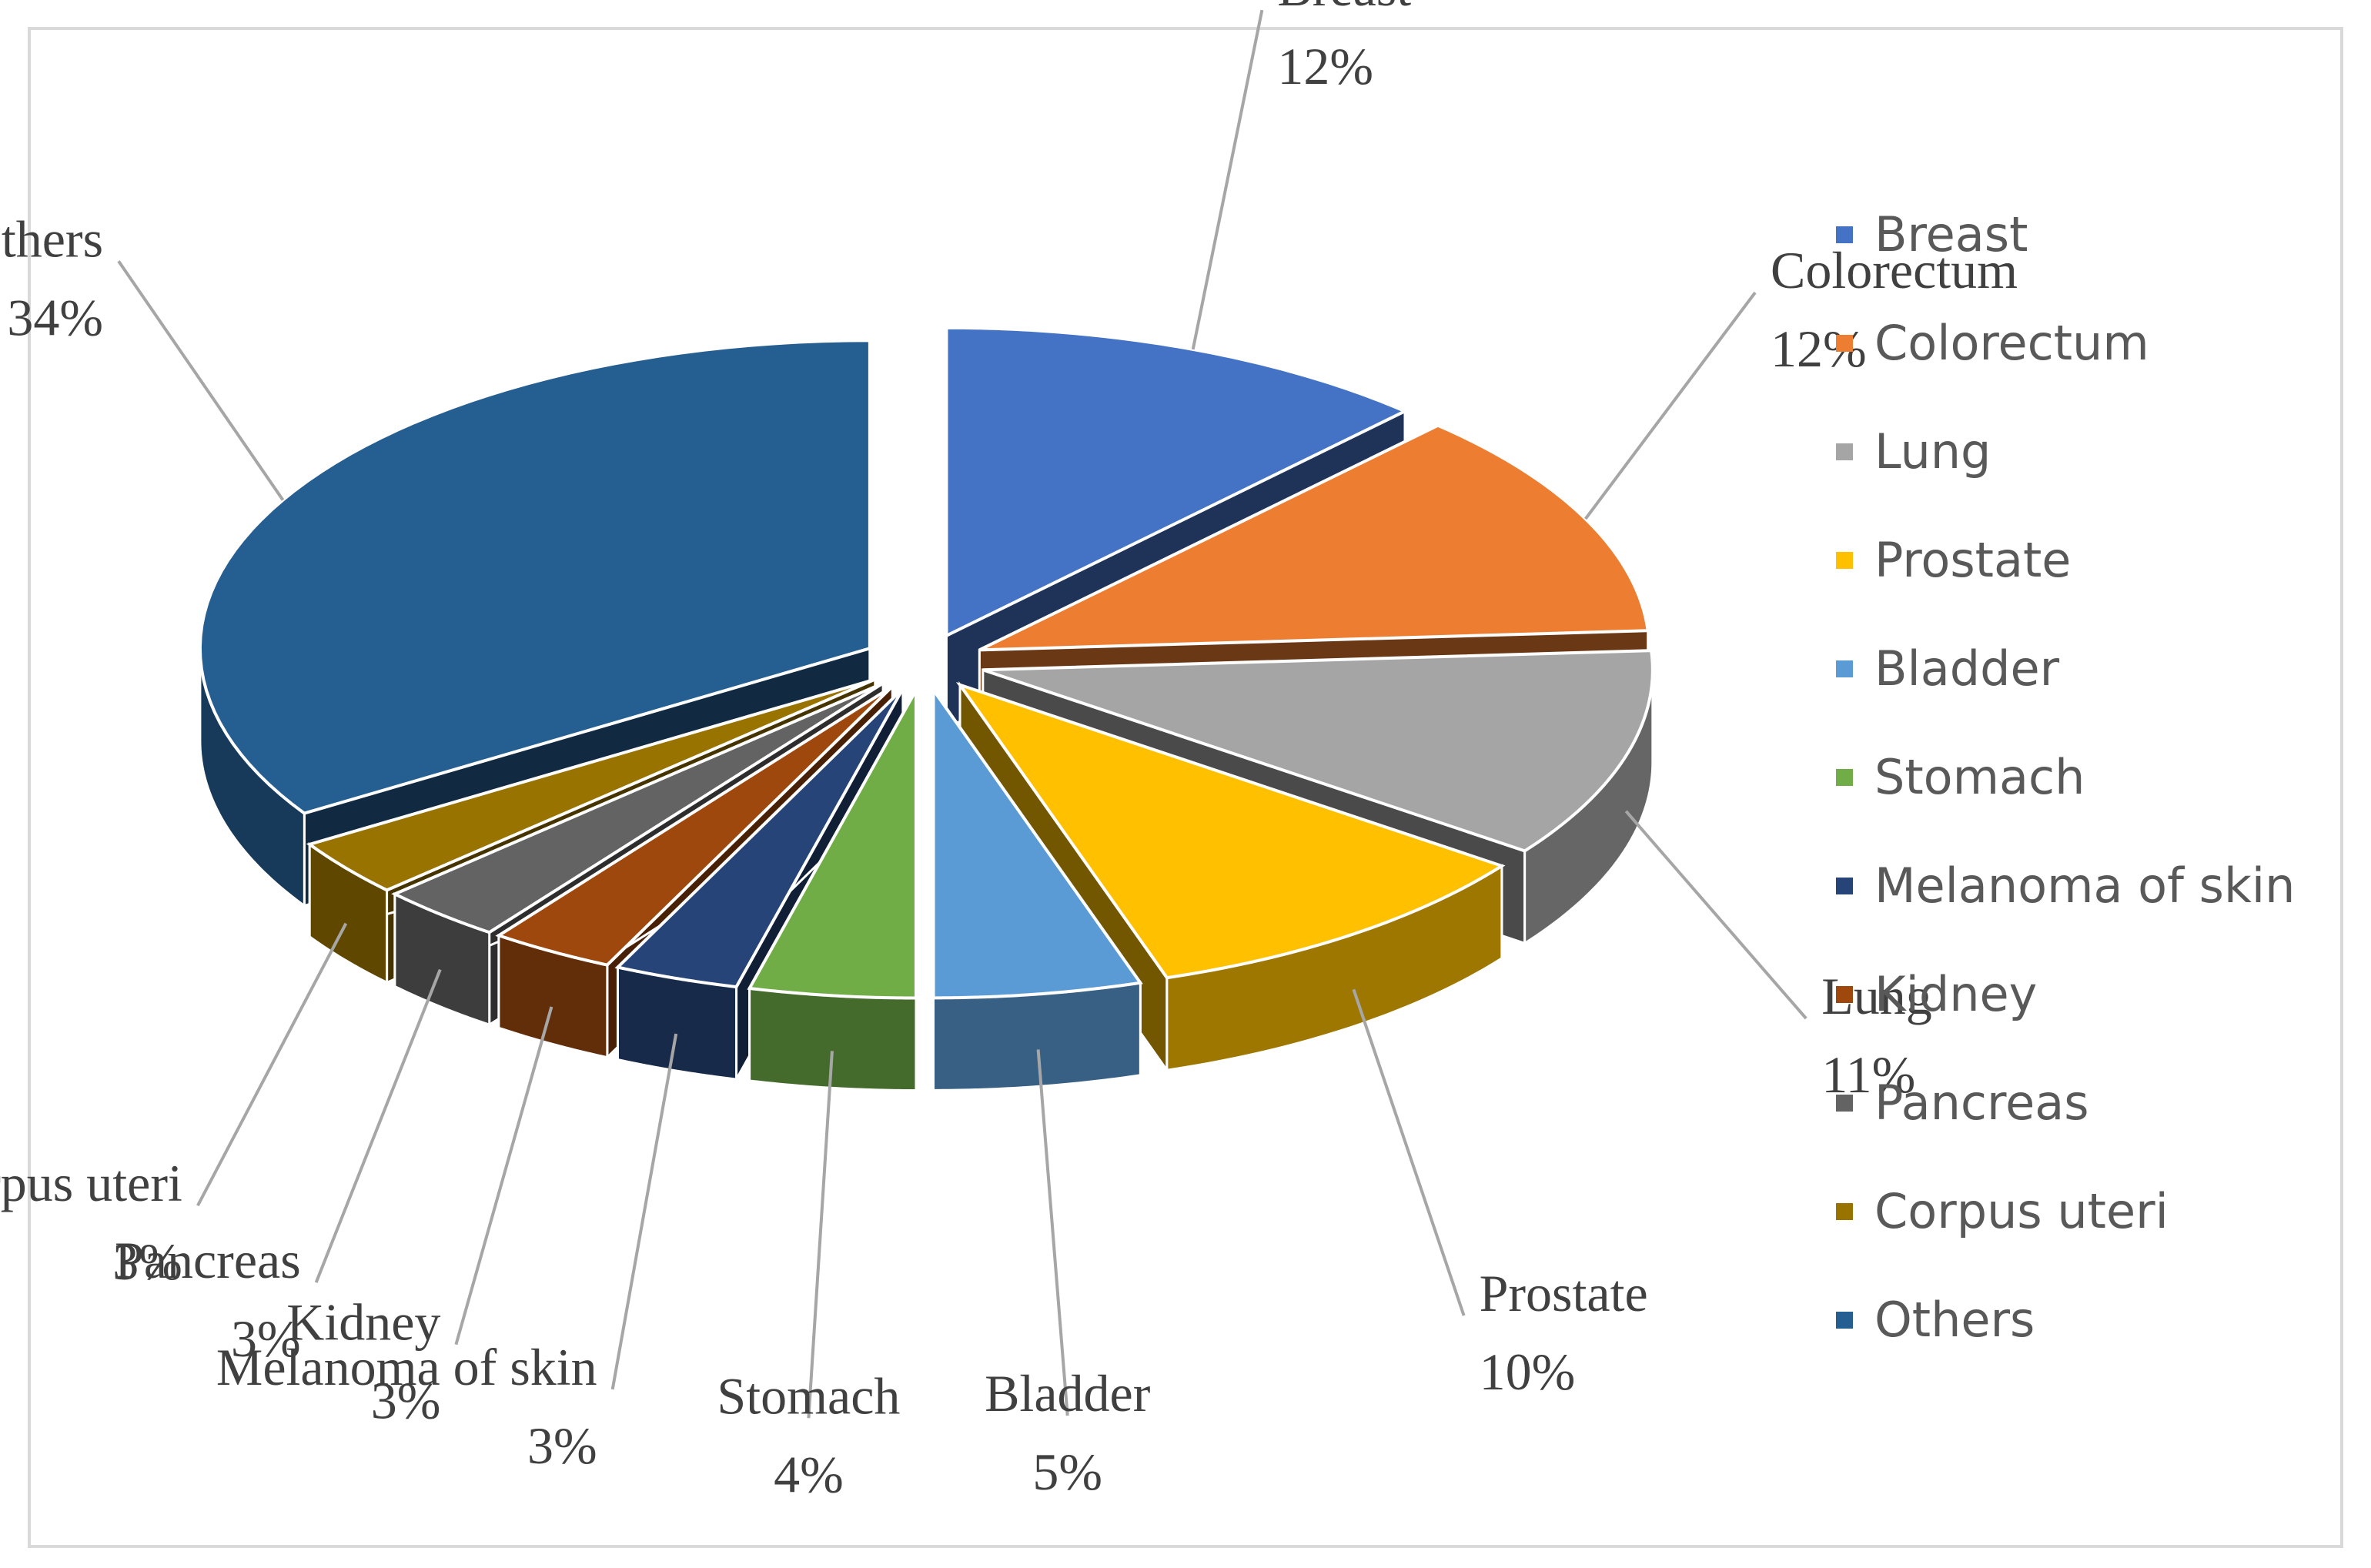 Image resolution: width=2371 pixels, height=1568 pixels. I want to click on slice-breast, so click(1177, 482).